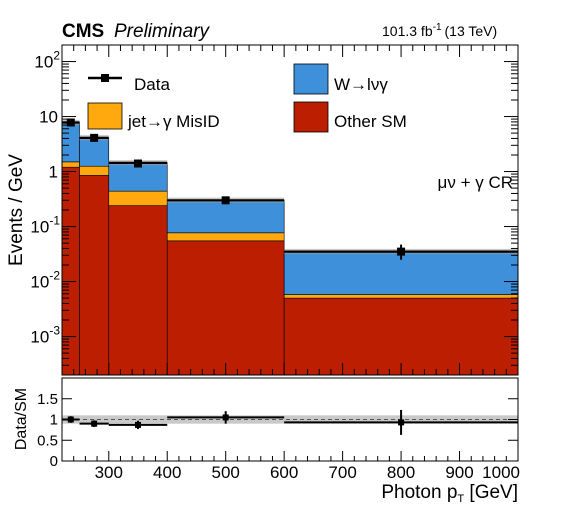 This screenshot has height=510, width=580. I want to click on preliminary-label: Preliminary, so click(162, 31).